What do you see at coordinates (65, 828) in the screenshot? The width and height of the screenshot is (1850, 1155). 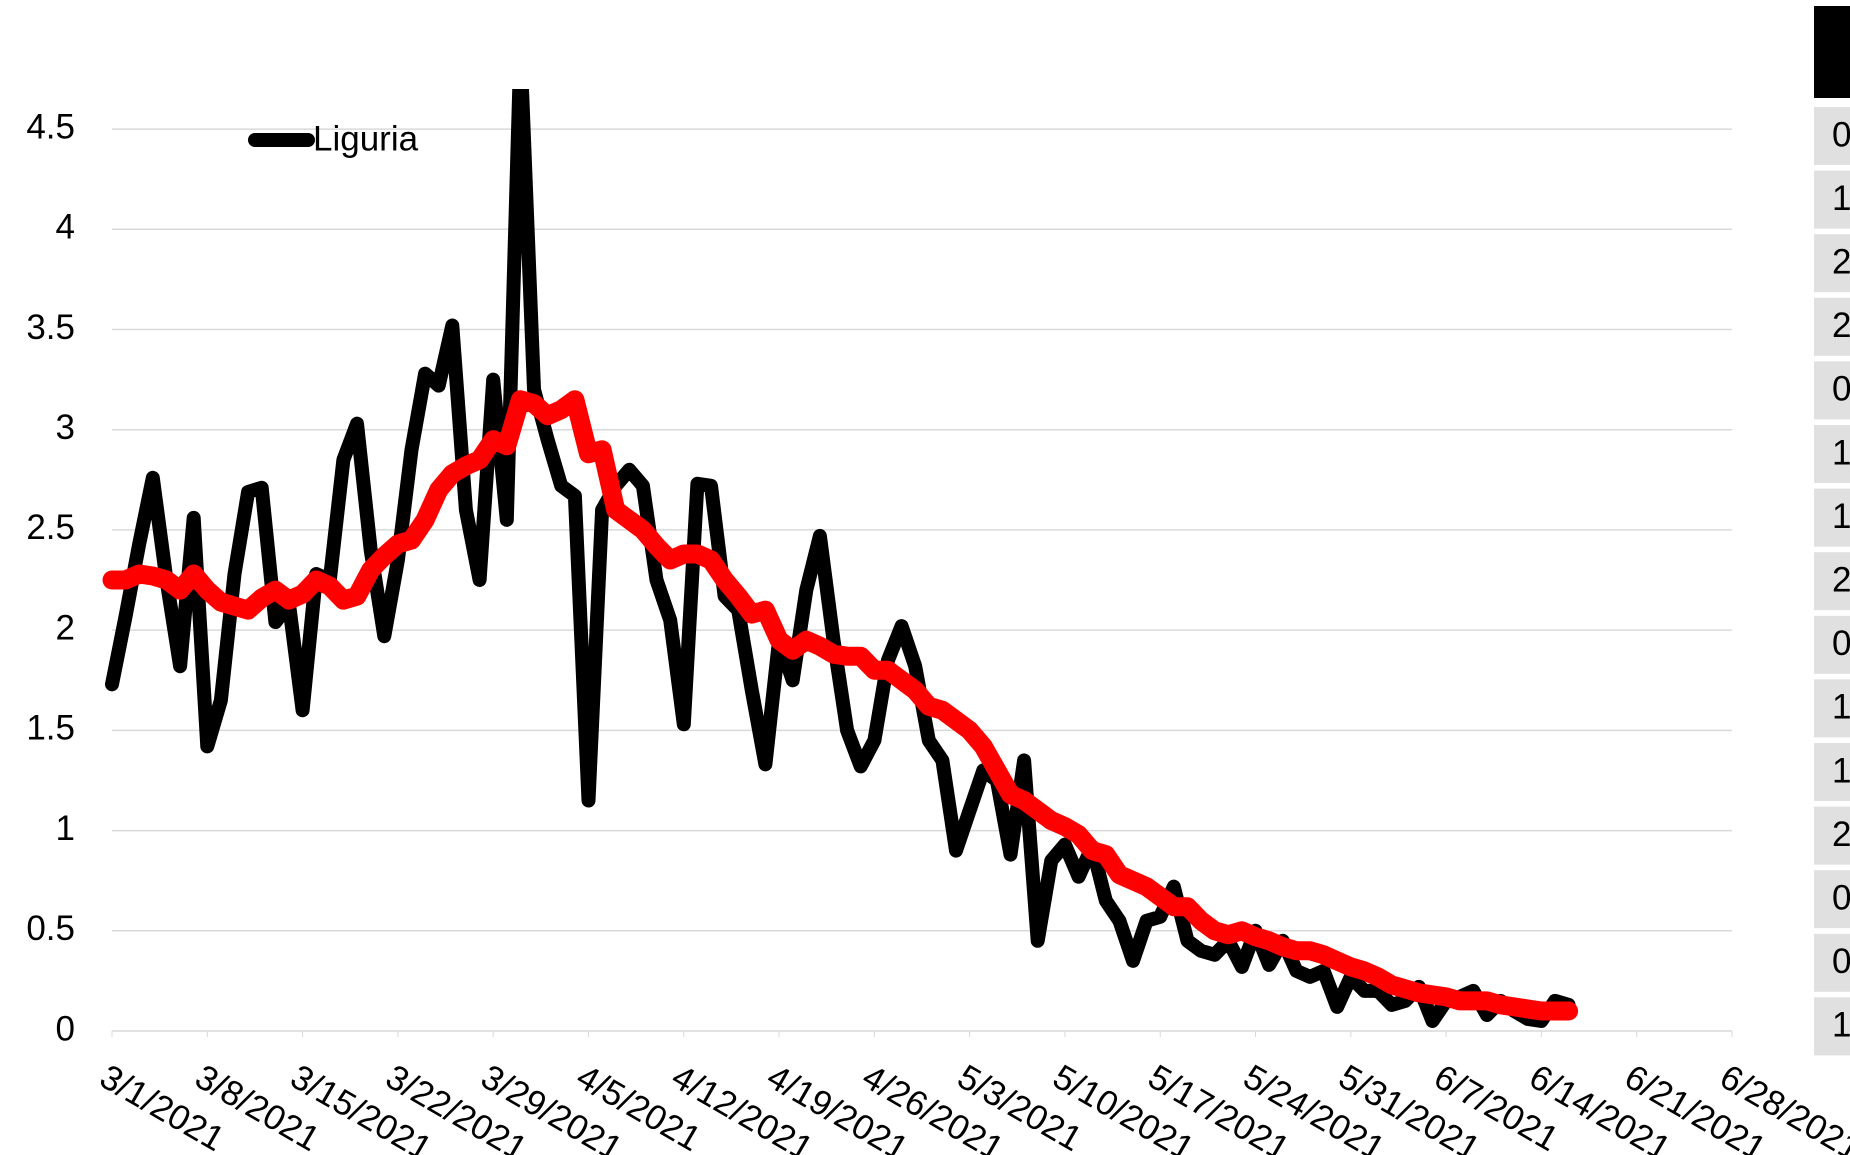 I see `y-tick-label: 1` at bounding box center [65, 828].